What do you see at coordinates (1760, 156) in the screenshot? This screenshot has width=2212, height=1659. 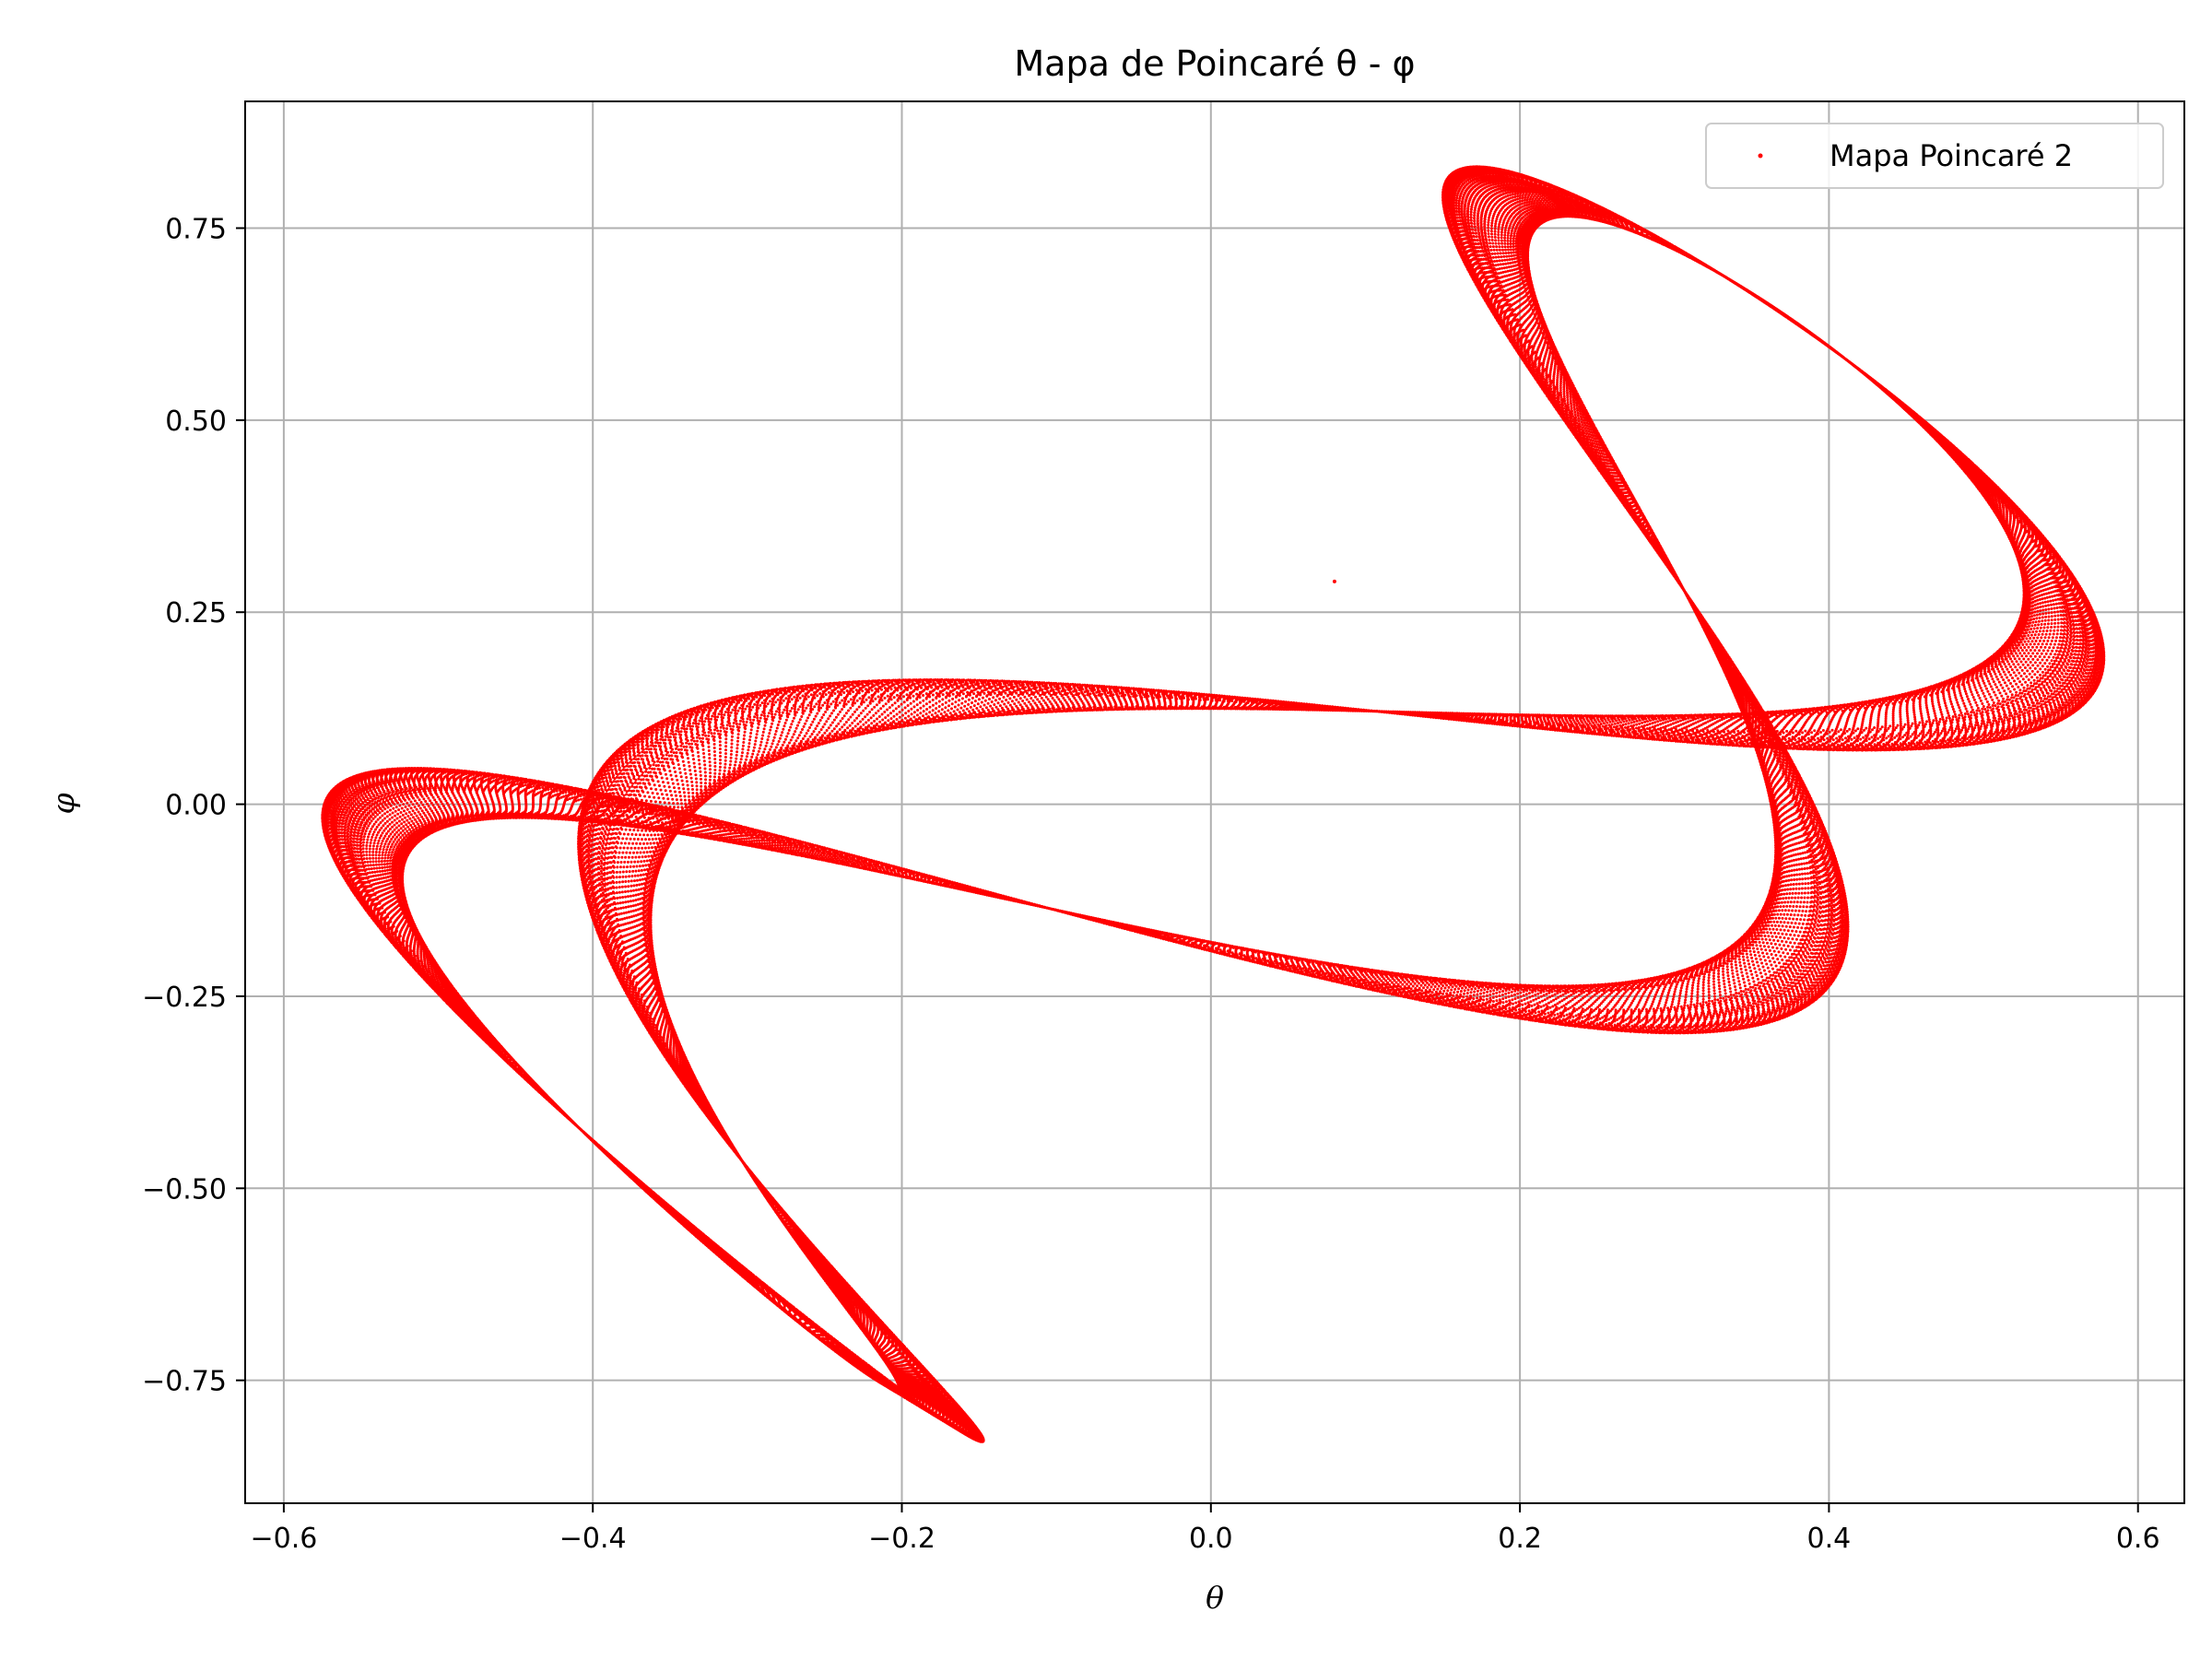 I see `legend-marker` at bounding box center [1760, 156].